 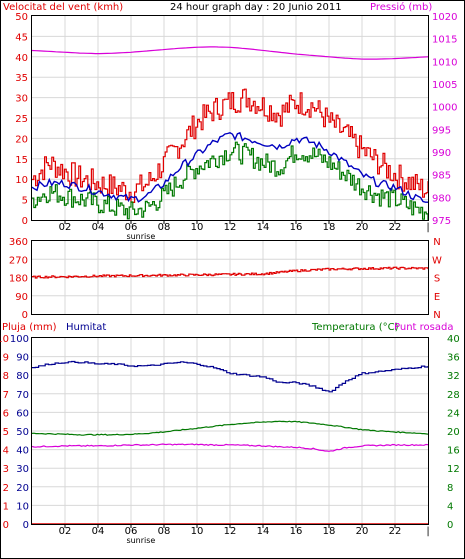 What do you see at coordinates (230, 531) in the screenshot?
I see `p3-xtick-label: 12` at bounding box center [230, 531].